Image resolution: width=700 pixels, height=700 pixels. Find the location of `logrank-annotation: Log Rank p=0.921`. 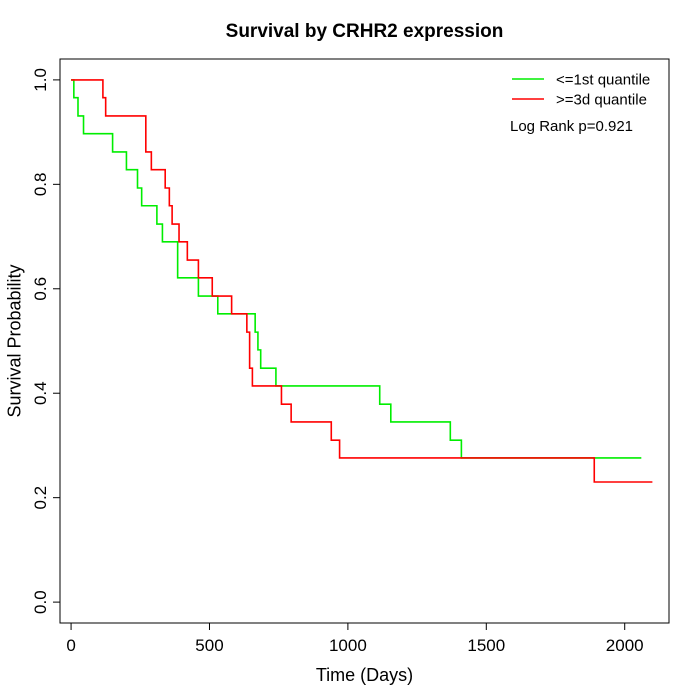

logrank-annotation: Log Rank p=0.921 is located at coordinates (571, 126).